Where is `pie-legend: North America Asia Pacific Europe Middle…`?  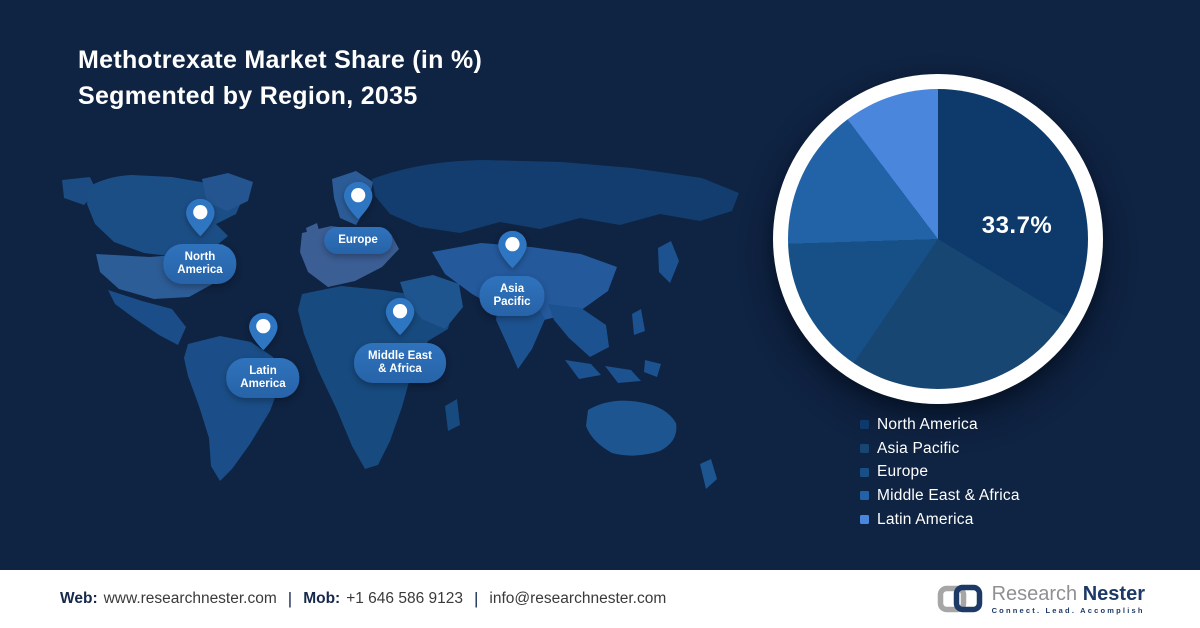
pie-legend: North America Asia Pacific Europe Middle… is located at coordinates (940, 472).